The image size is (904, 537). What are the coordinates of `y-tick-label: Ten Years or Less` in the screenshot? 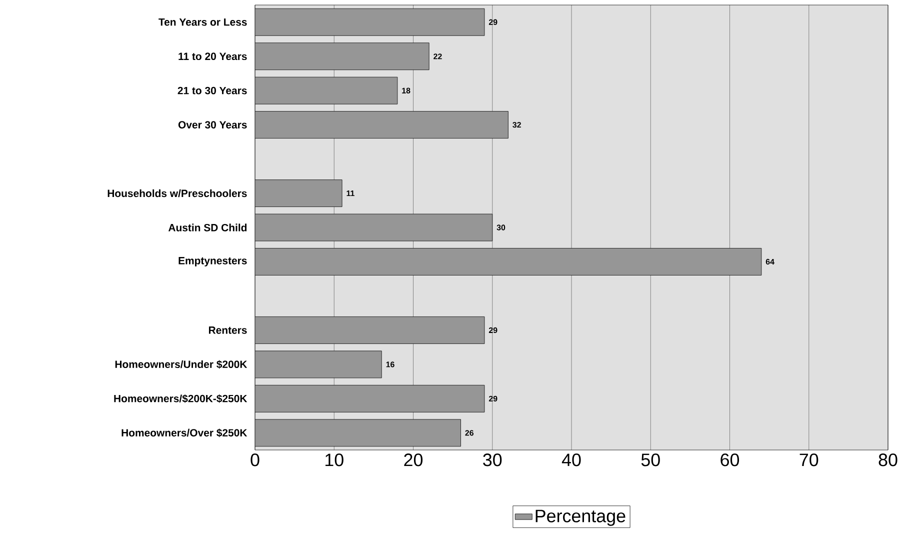 It's located at (202, 22).